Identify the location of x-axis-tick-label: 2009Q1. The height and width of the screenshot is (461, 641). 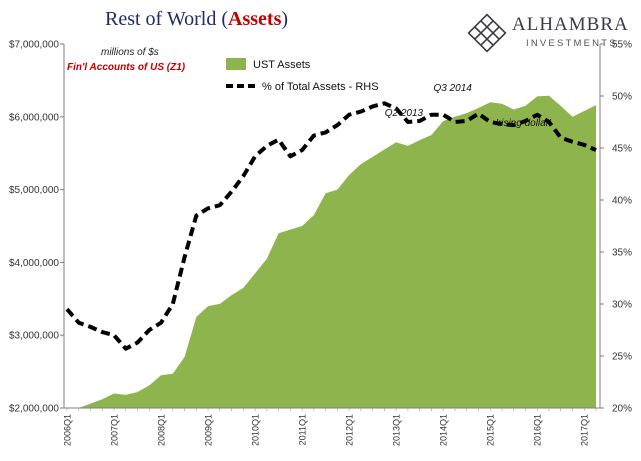
(209, 430).